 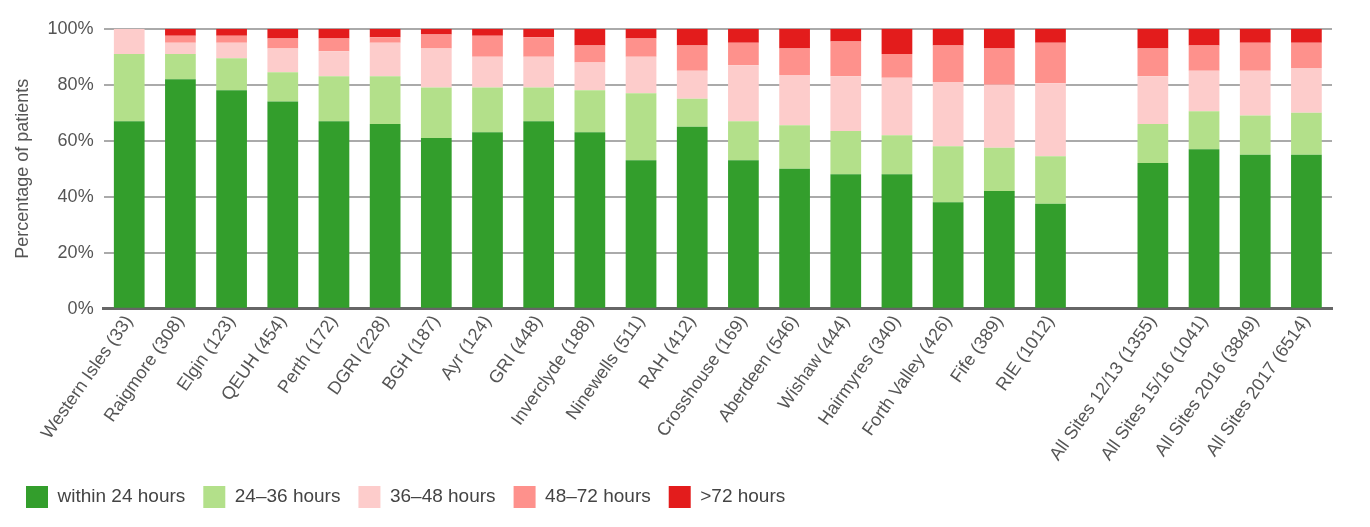 I want to click on y-tick-label: 60%, so click(x=75, y=139).